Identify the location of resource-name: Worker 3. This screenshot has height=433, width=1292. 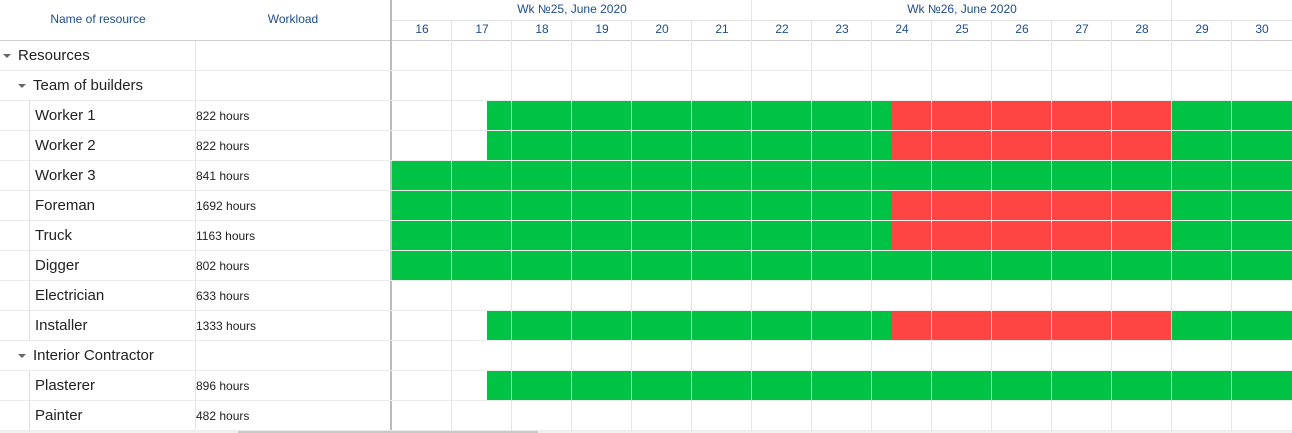
(65, 175).